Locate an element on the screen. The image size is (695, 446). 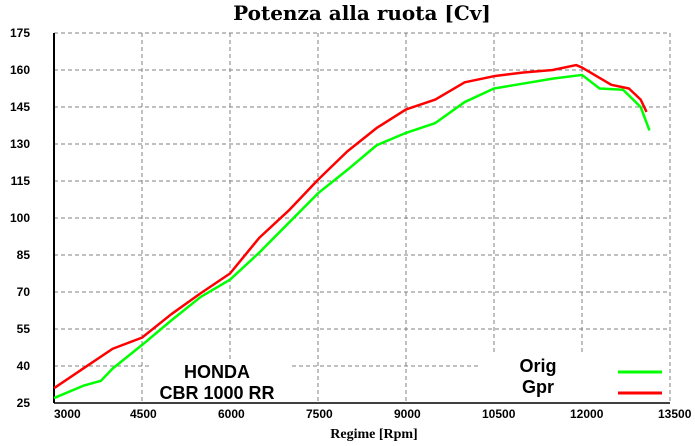
x-tick-label: 12000 is located at coordinates (587, 414).